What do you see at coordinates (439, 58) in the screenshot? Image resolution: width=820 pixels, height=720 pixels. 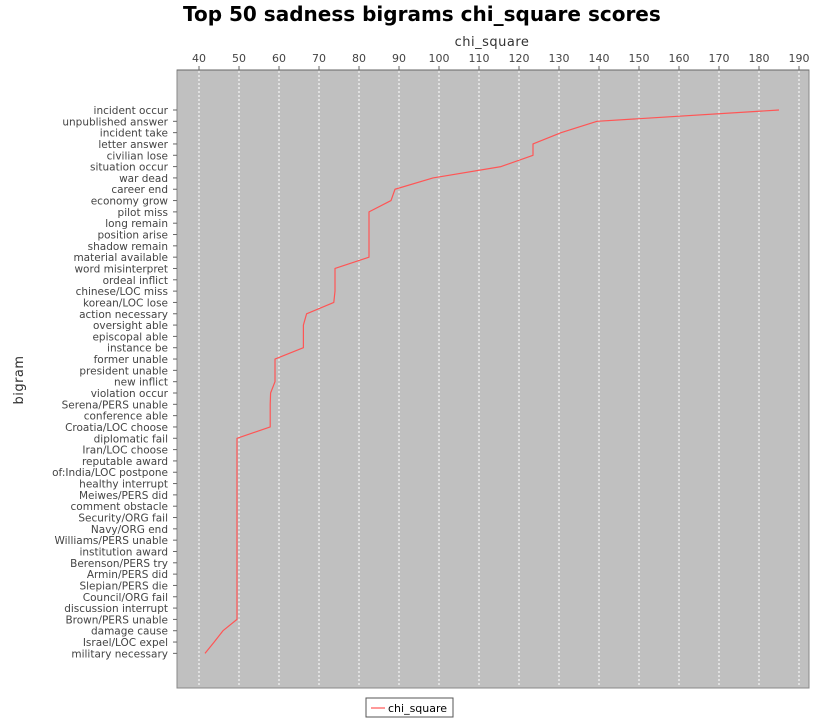 I see `x-tick-label: 100` at bounding box center [439, 58].